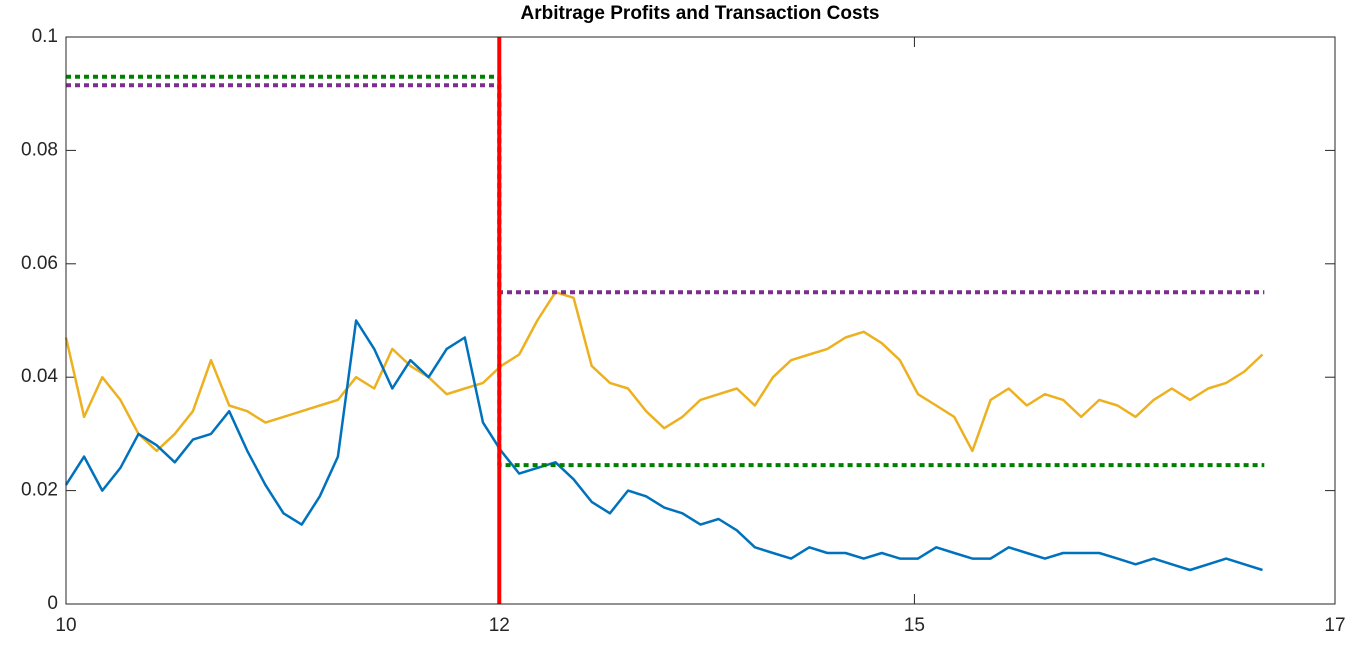 This screenshot has height=653, width=1369. Describe the element at coordinates (914, 625) in the screenshot. I see `x-tick-label: 15` at that location.